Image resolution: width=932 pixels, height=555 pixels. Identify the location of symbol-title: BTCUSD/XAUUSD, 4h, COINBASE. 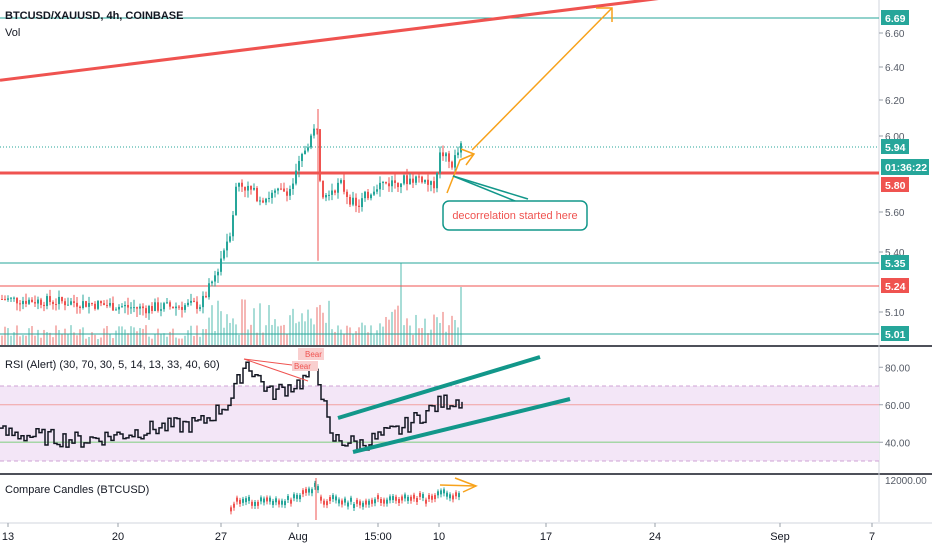
(94, 16).